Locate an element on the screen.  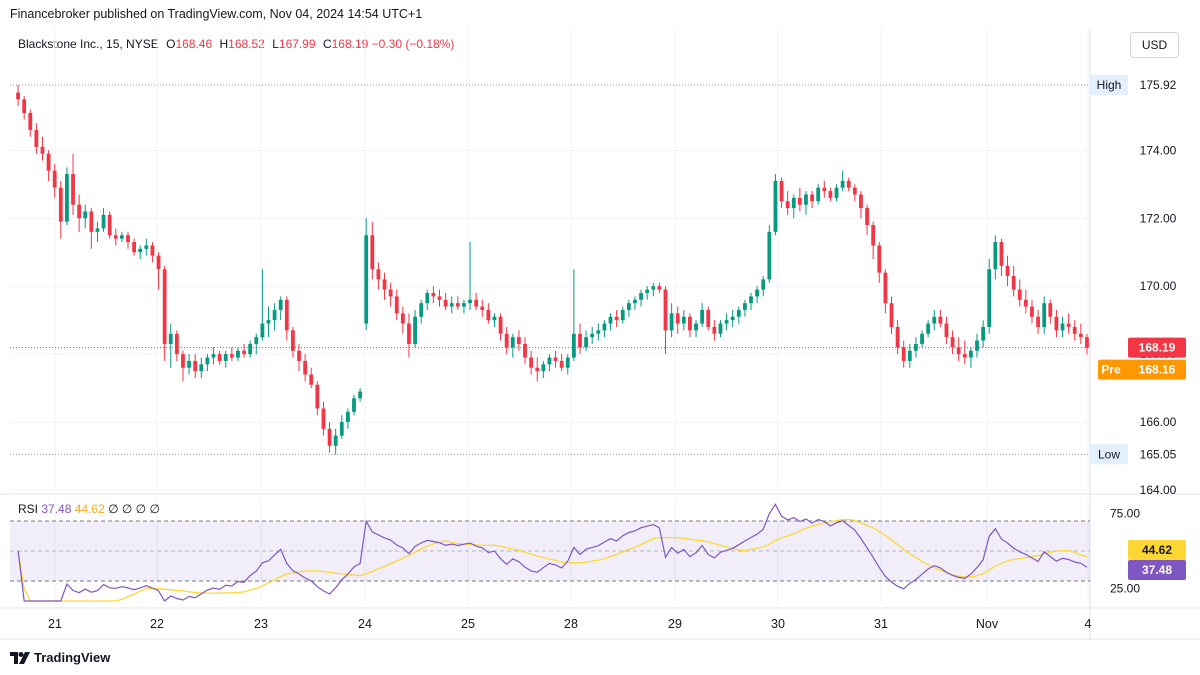
time-axis: 21 22 23 24 25 28 29 30 31 Nov 4 is located at coordinates (569, 624).